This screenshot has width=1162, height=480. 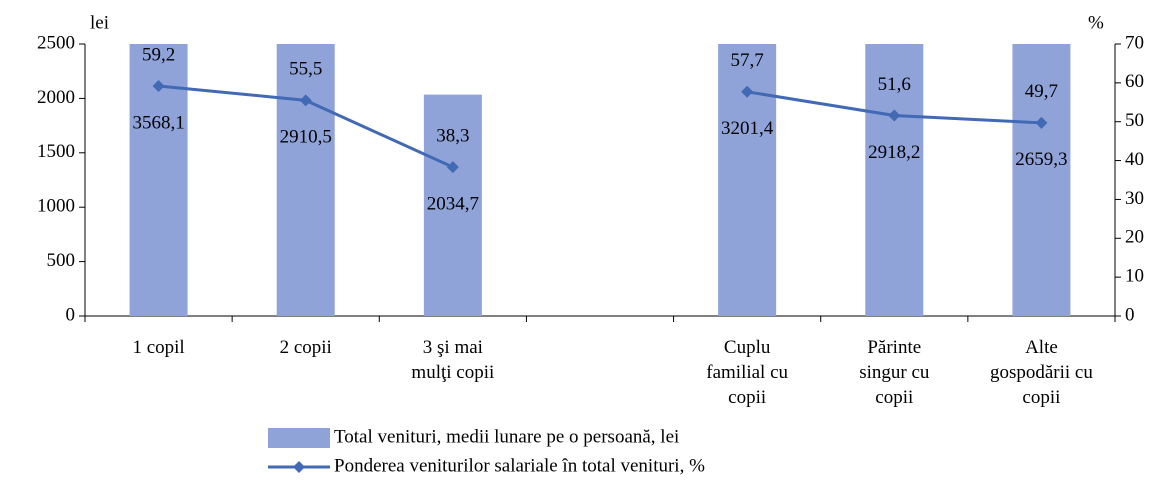 What do you see at coordinates (56, 97) in the screenshot?
I see `y-tick-label: 2000` at bounding box center [56, 97].